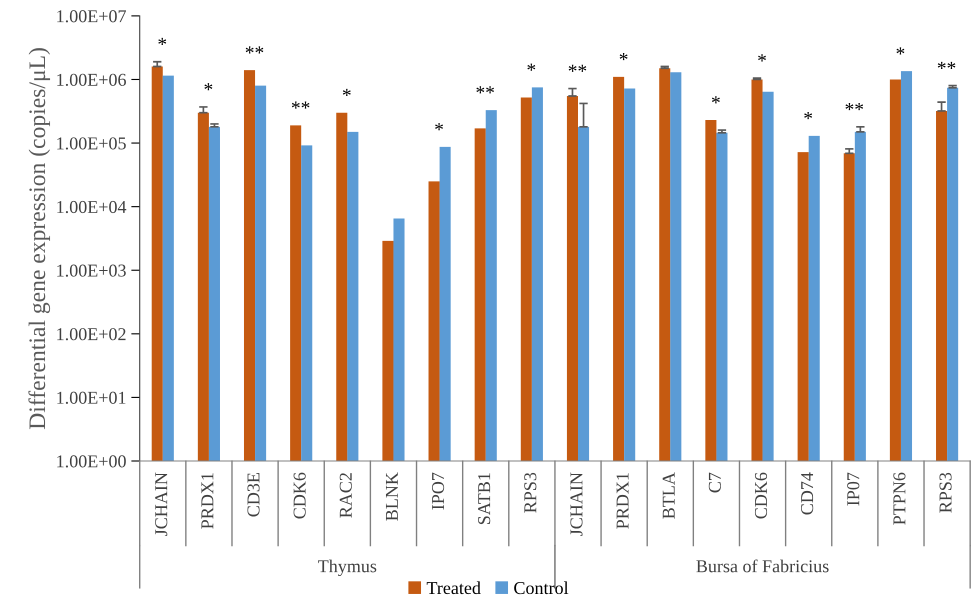 The width and height of the screenshot is (977, 611). I want to click on x-tick-label: RAC2, so click(346, 495).